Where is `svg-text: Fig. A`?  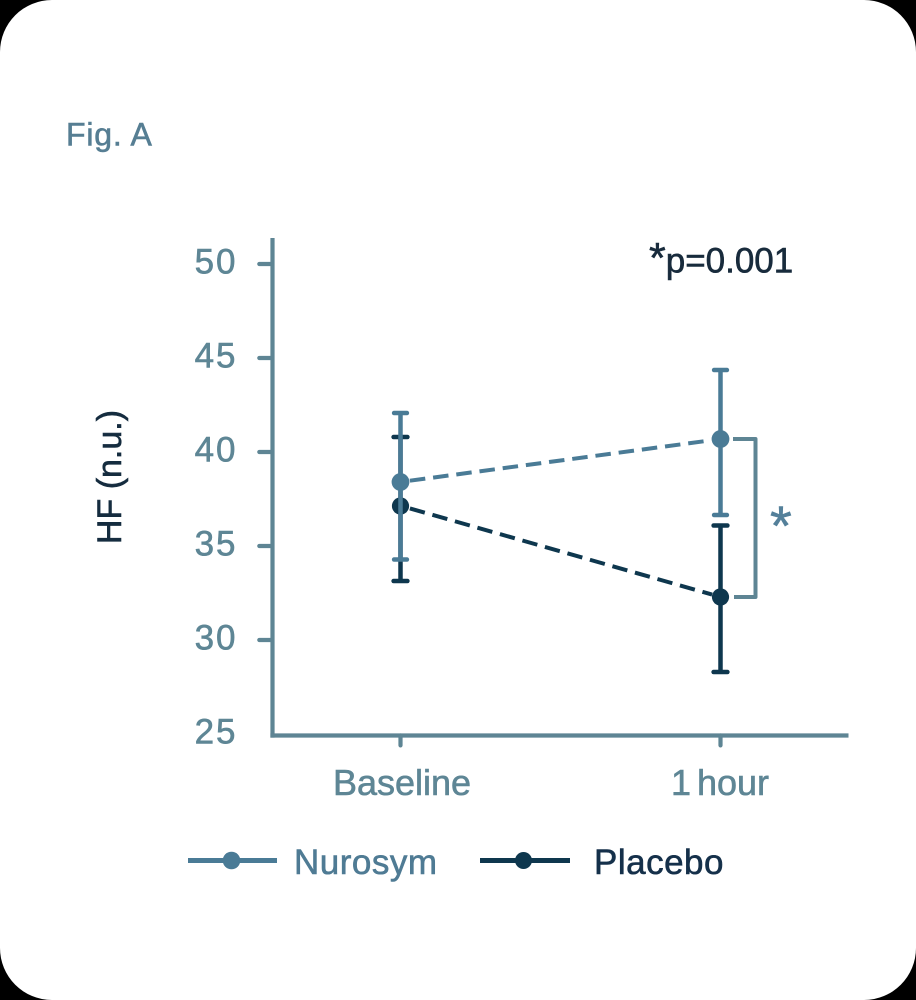
svg-text: Fig. A is located at coordinates (109, 135).